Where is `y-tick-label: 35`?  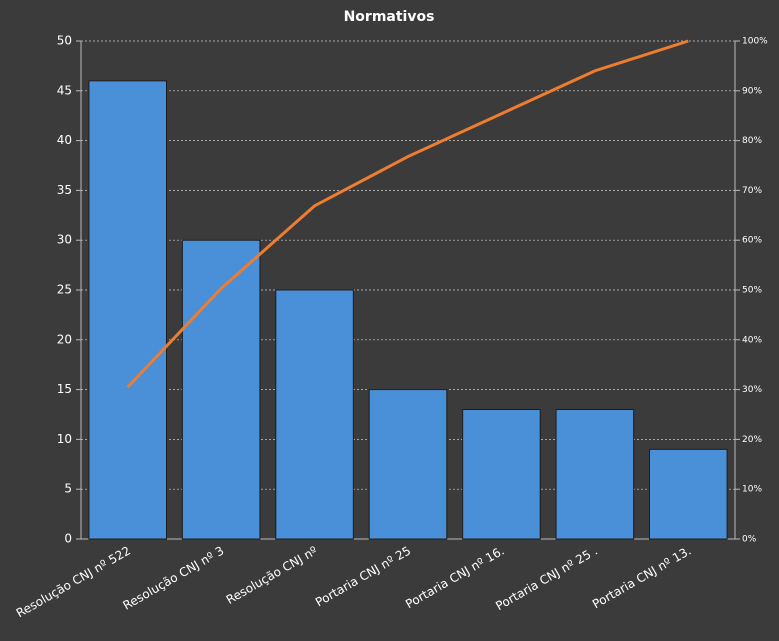
y-tick-label: 35 is located at coordinates (64, 190).